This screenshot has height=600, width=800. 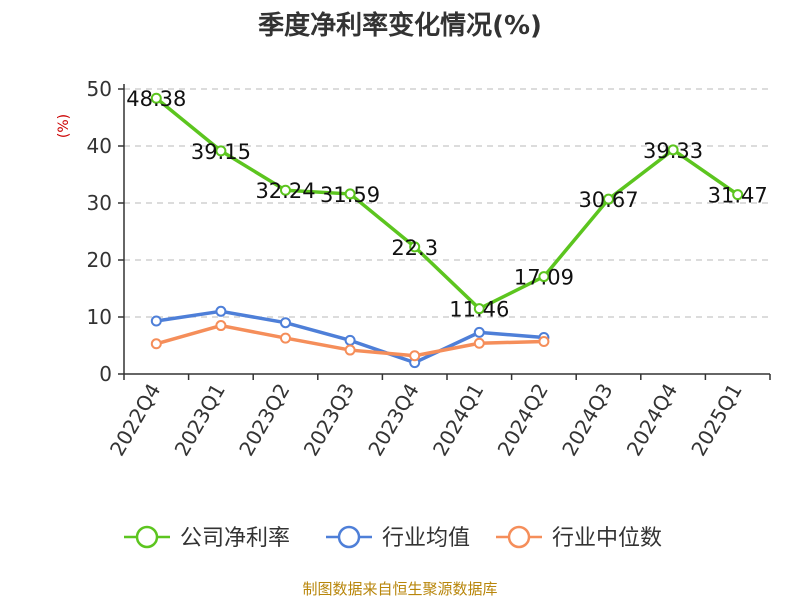 I want to click on data-label: 22.3, so click(x=414, y=248).